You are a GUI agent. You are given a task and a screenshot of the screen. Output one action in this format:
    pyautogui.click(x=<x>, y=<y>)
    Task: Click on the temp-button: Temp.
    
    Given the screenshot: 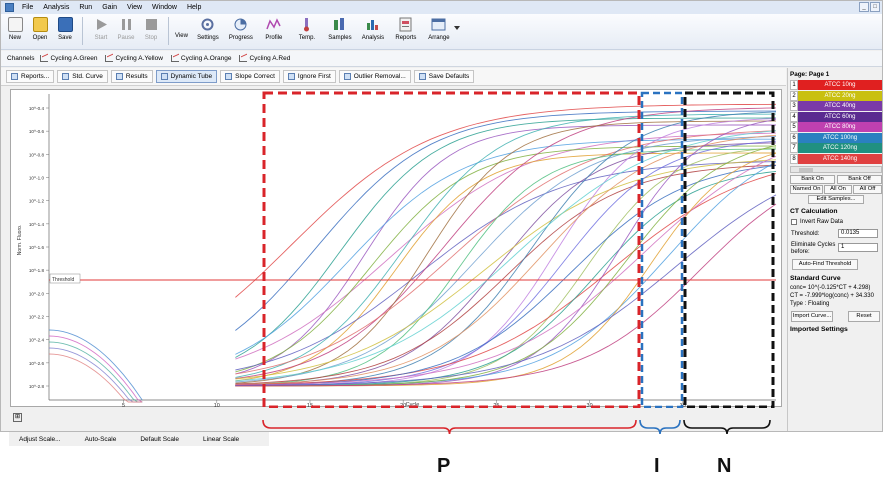 What is the action you would take?
    pyautogui.click(x=307, y=29)
    